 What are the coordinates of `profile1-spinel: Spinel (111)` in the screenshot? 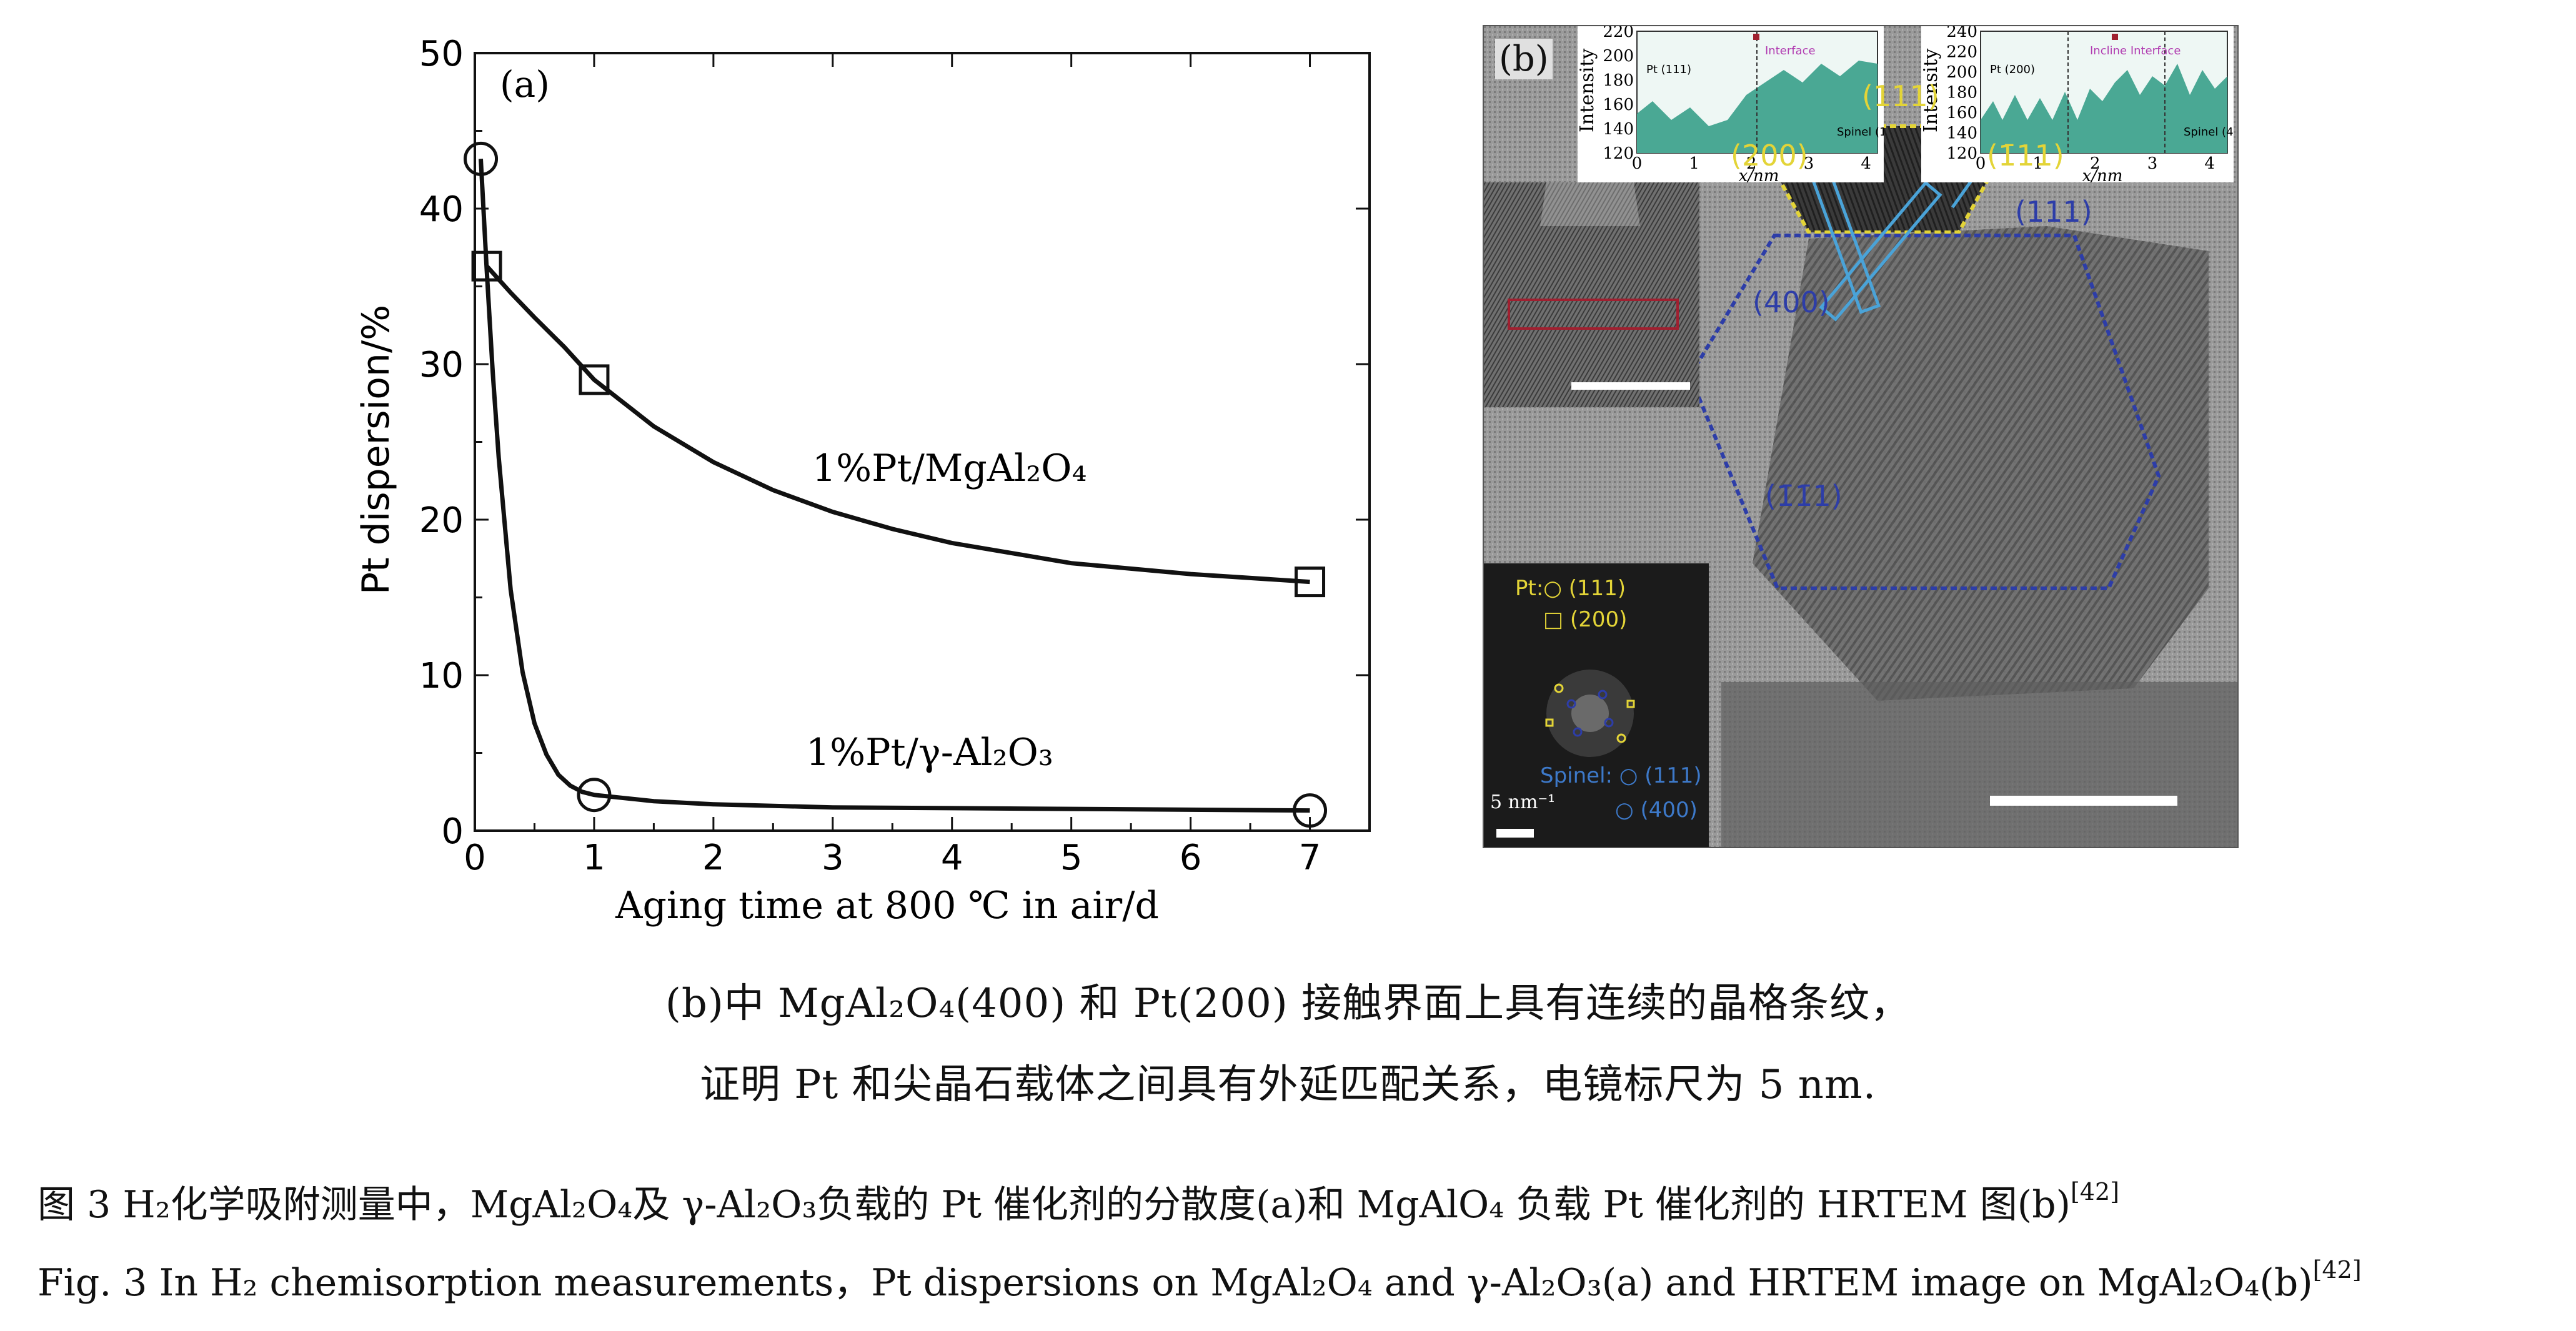 It's located at (1861, 132).